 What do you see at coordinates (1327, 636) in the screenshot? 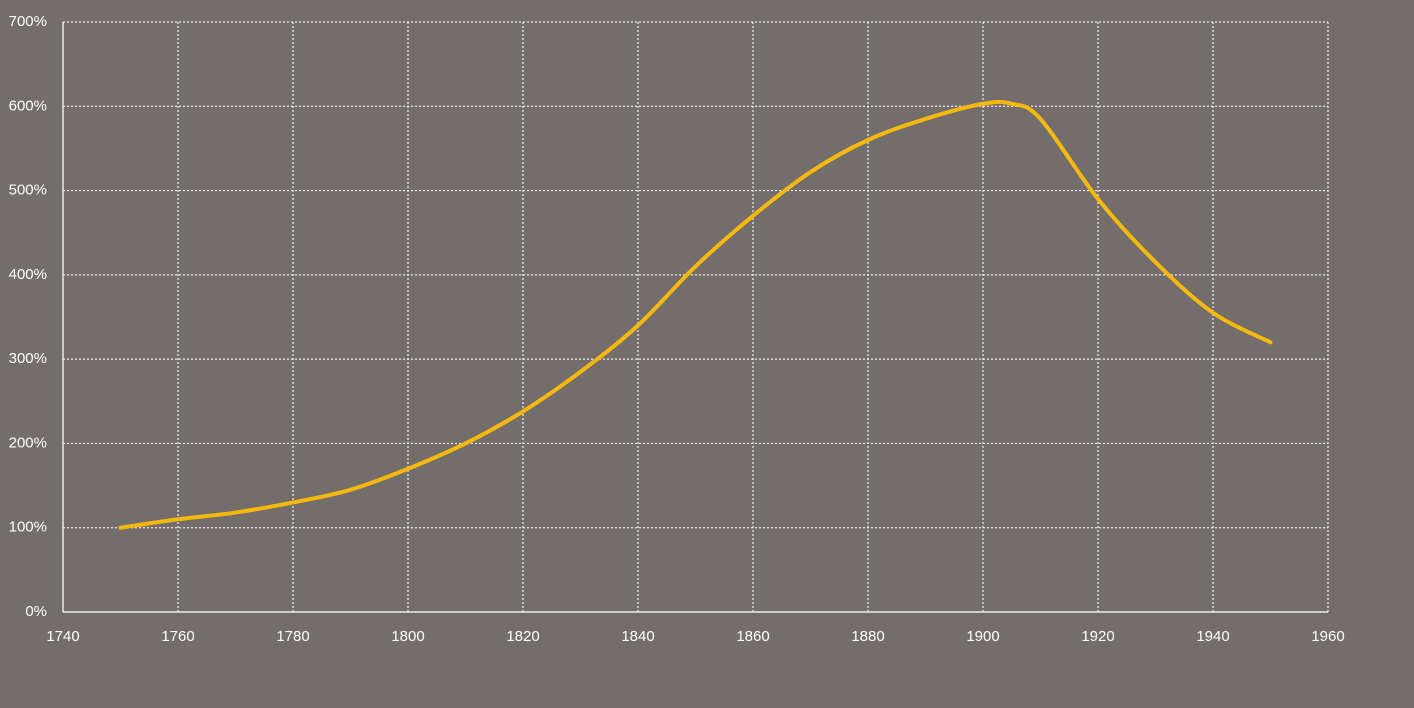
I see `x-tick-label: 1960` at bounding box center [1327, 636].